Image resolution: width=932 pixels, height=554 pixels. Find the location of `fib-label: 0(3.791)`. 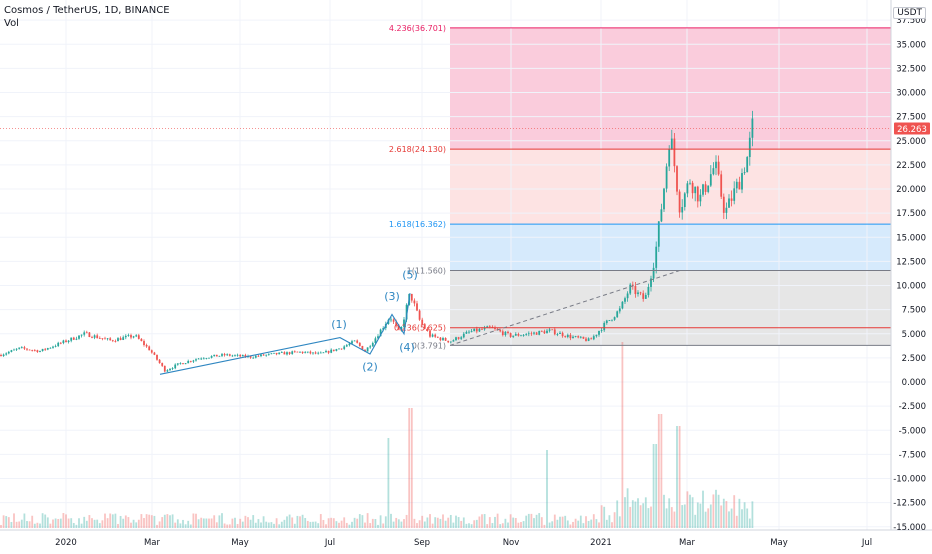

fib-label: 0(3.791) is located at coordinates (429, 345).